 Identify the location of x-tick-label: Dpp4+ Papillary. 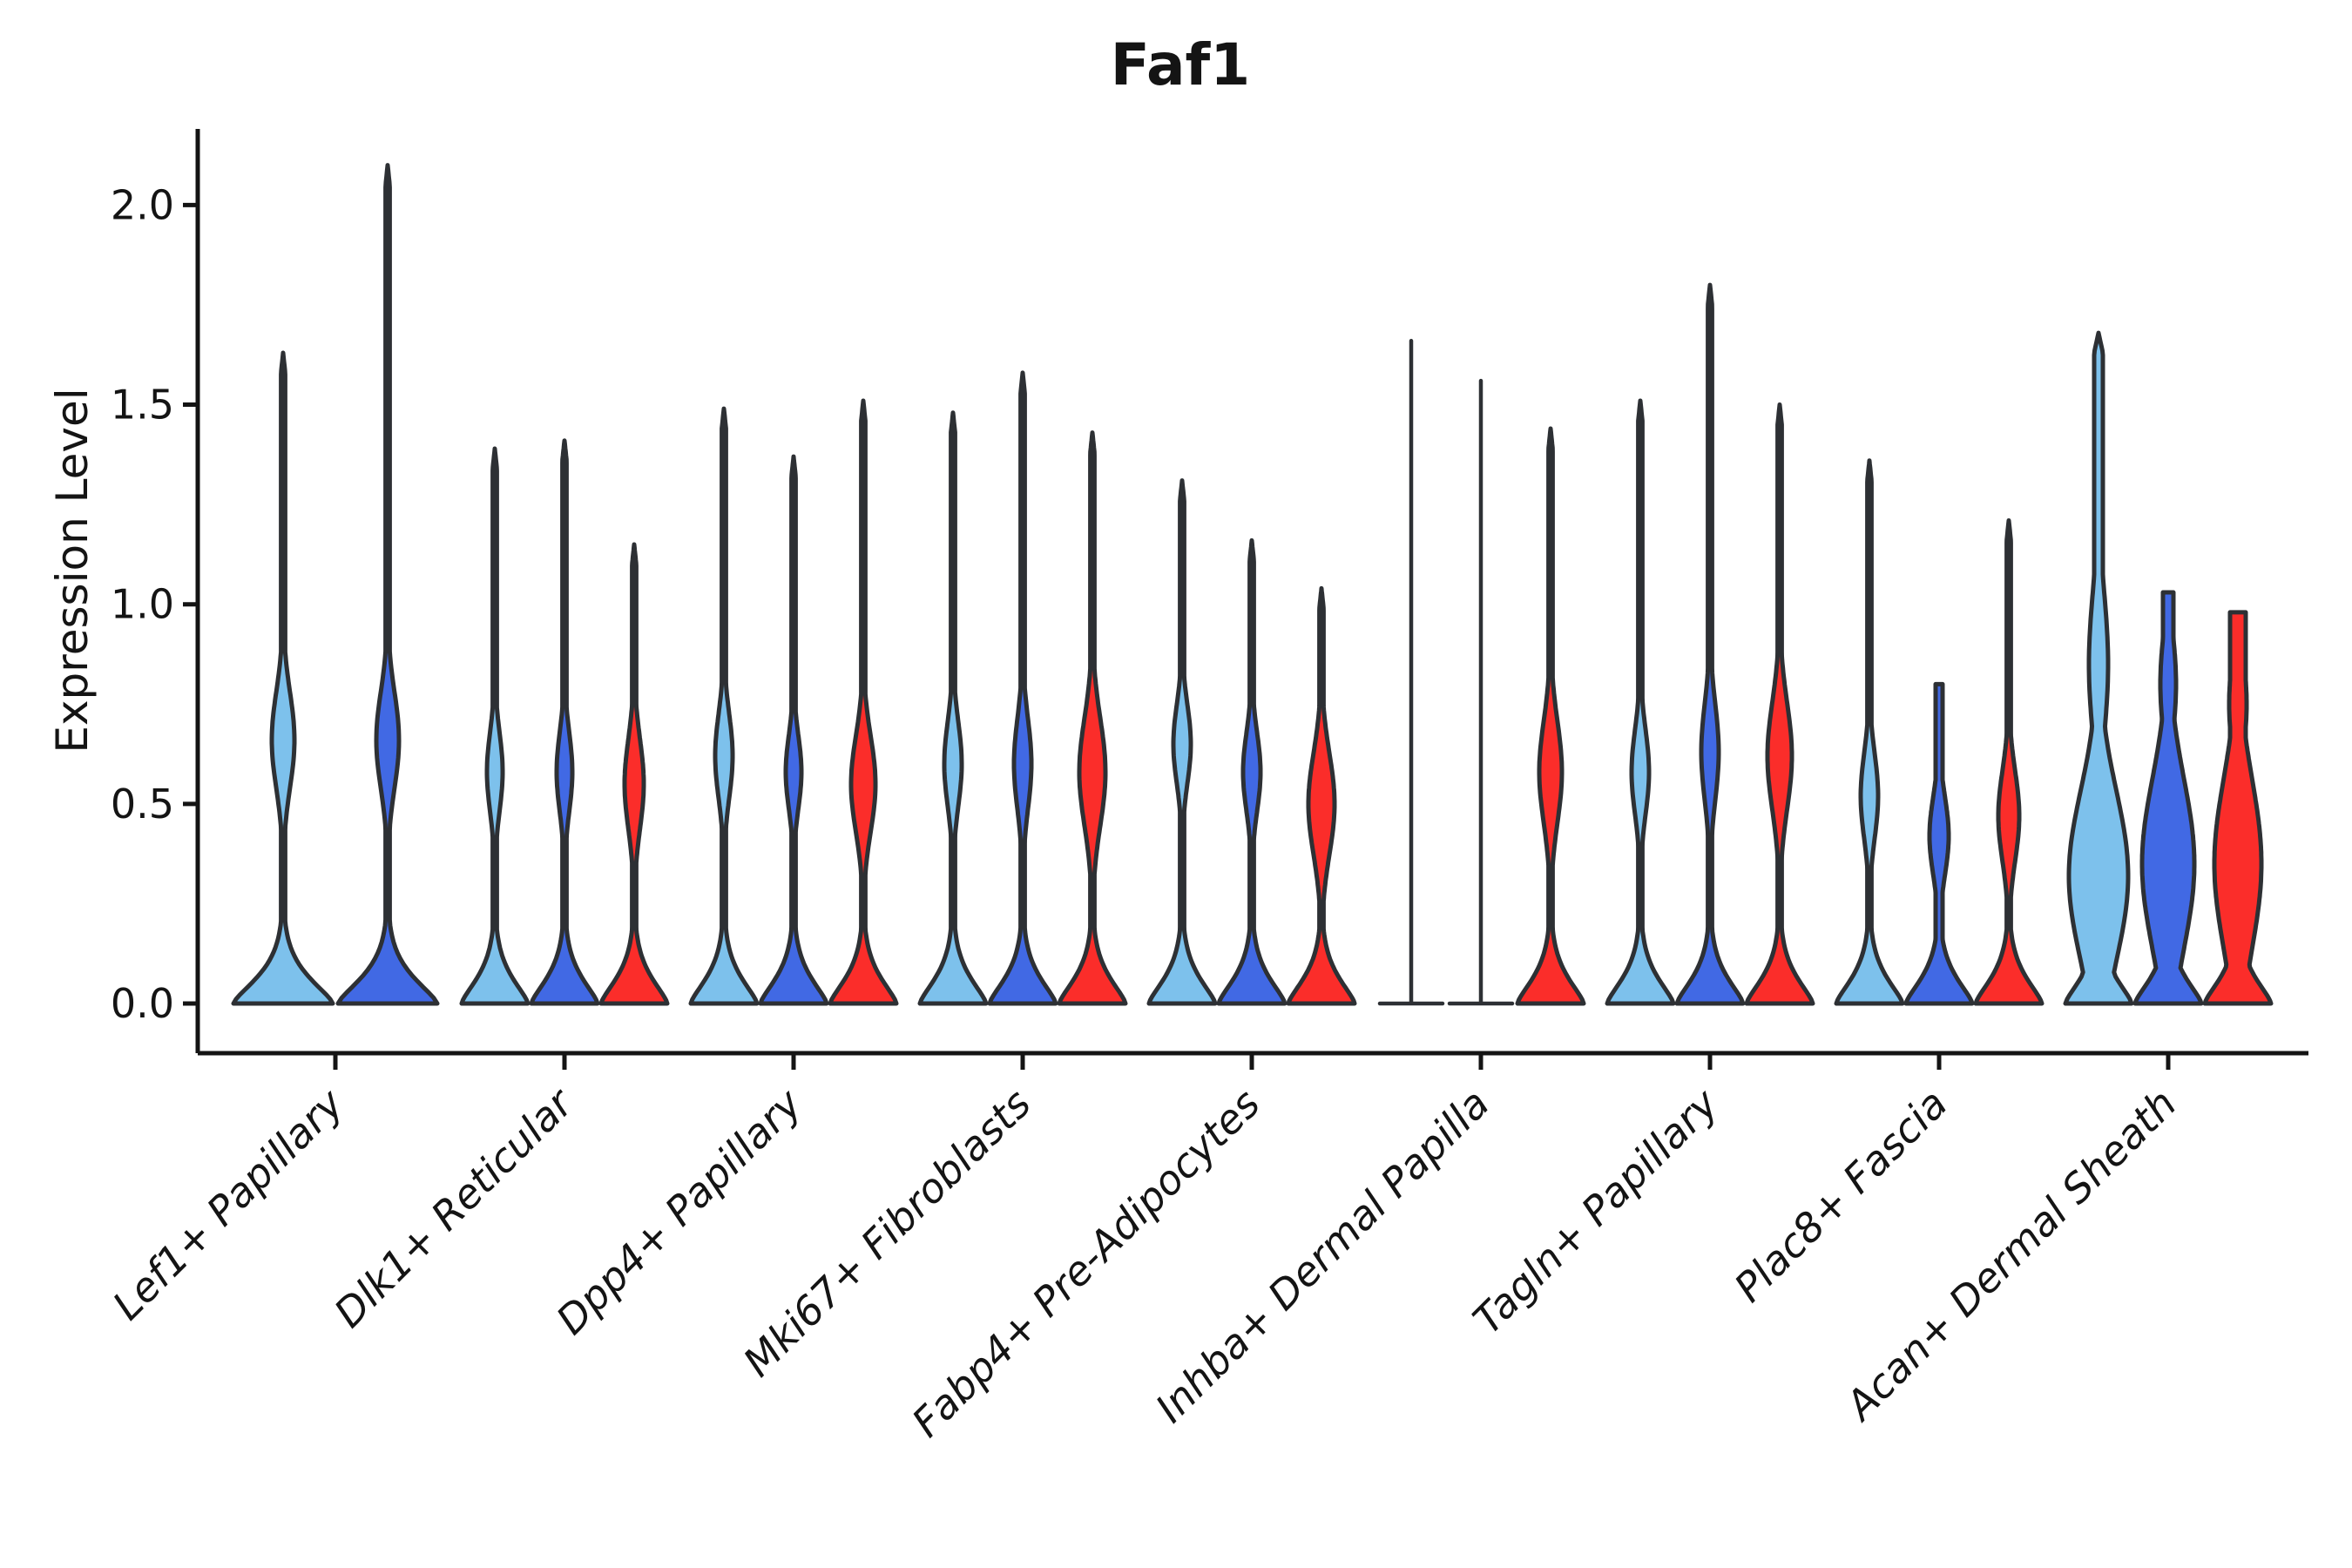
(679, 1211).